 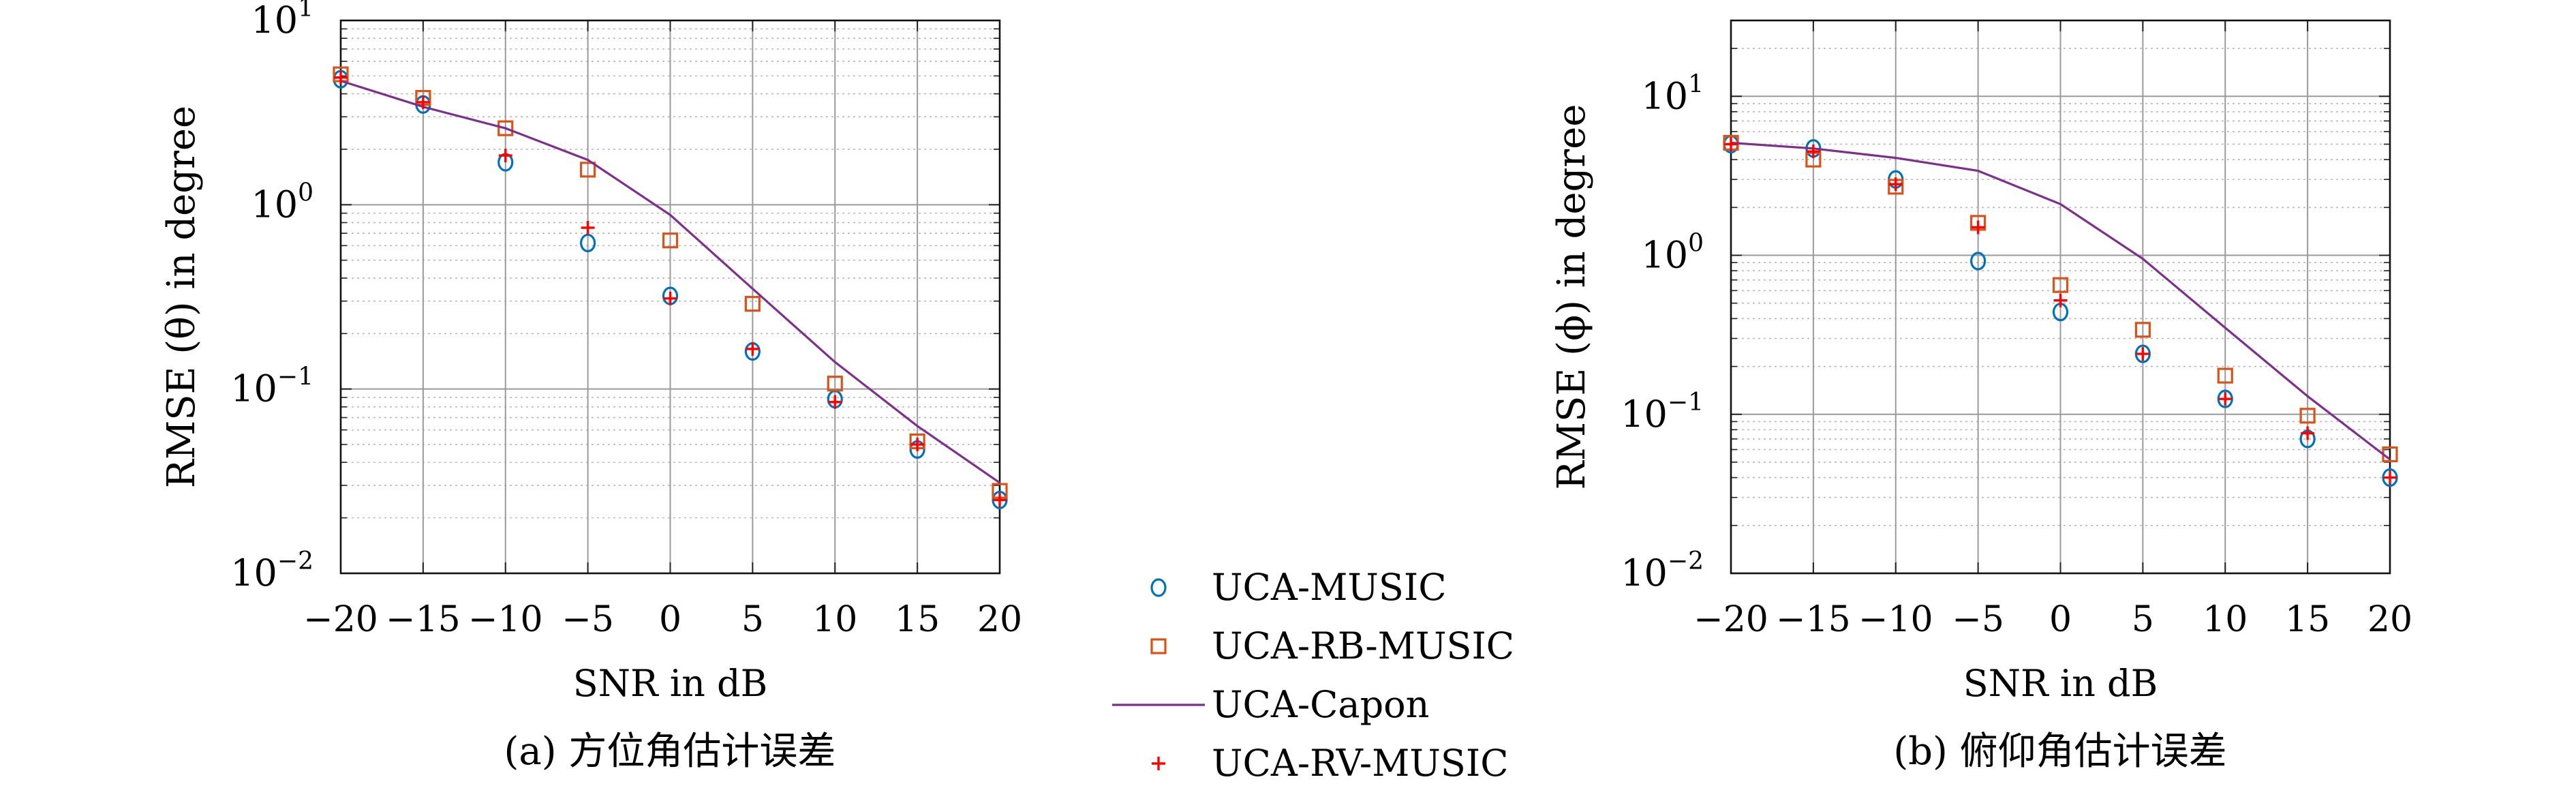 I want to click on legend-entry: UCA-RB-MUSIC, so click(x=1332, y=645).